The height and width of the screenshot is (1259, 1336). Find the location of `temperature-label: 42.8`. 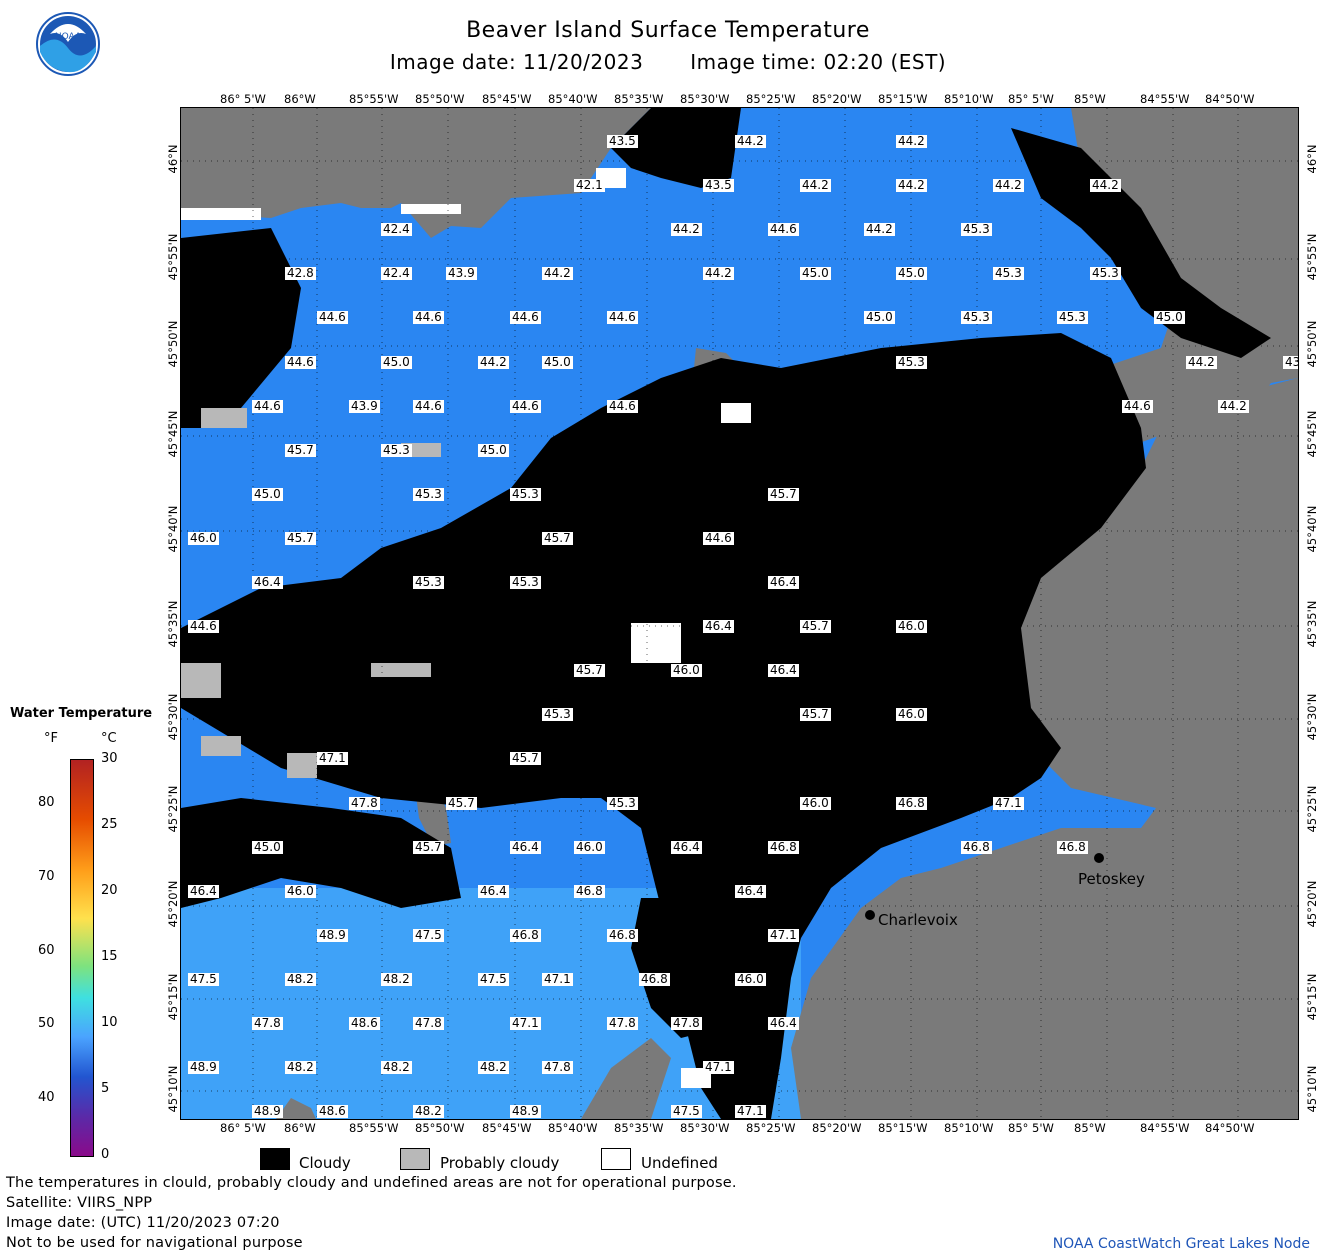

temperature-label: 42.8 is located at coordinates (300, 273).